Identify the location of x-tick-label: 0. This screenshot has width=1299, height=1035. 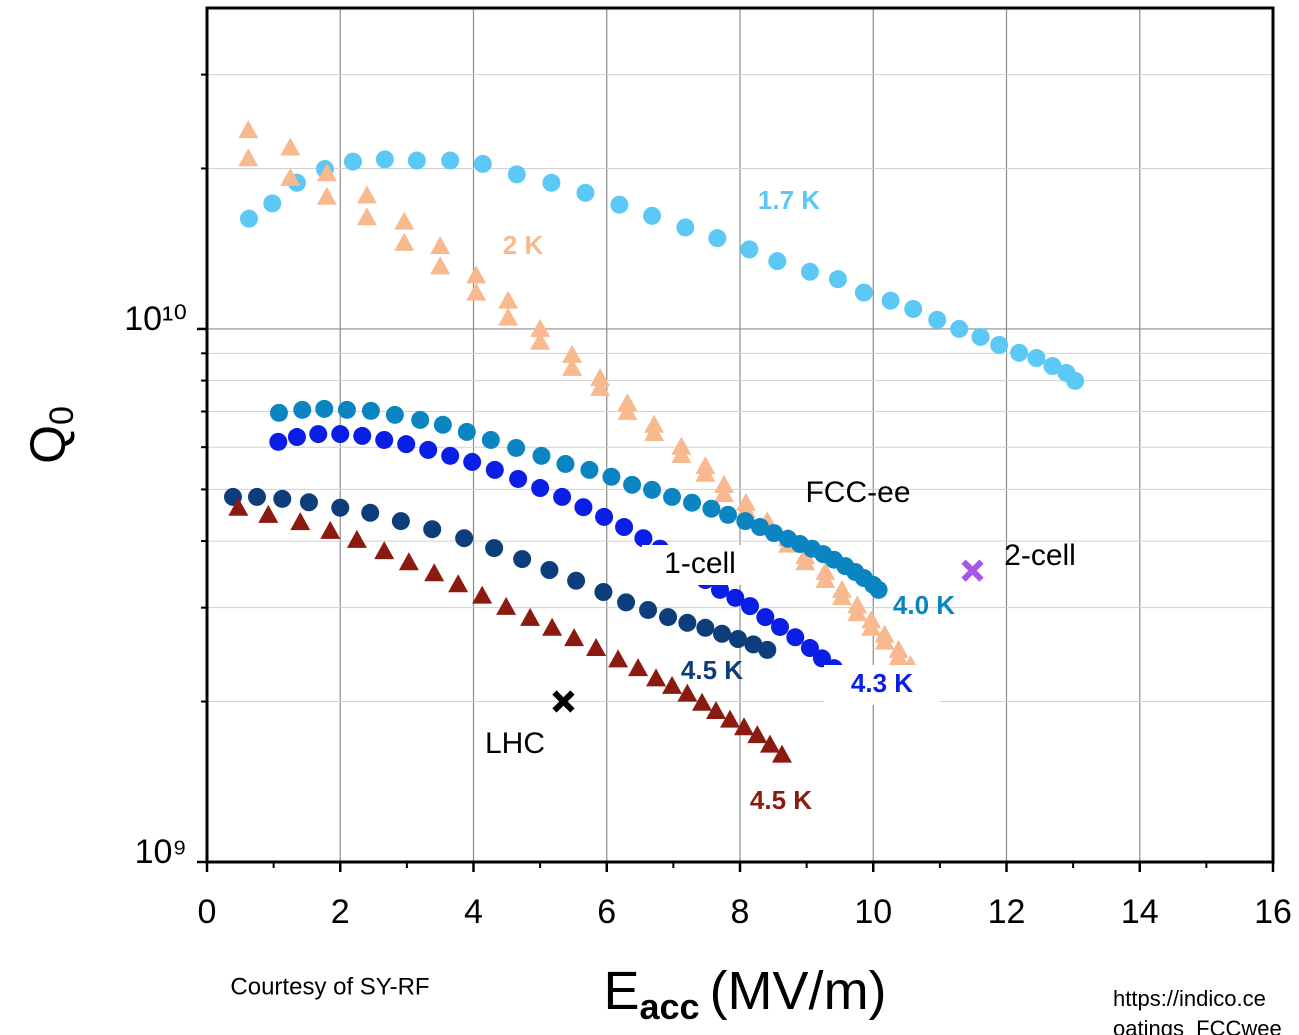
(207, 912).